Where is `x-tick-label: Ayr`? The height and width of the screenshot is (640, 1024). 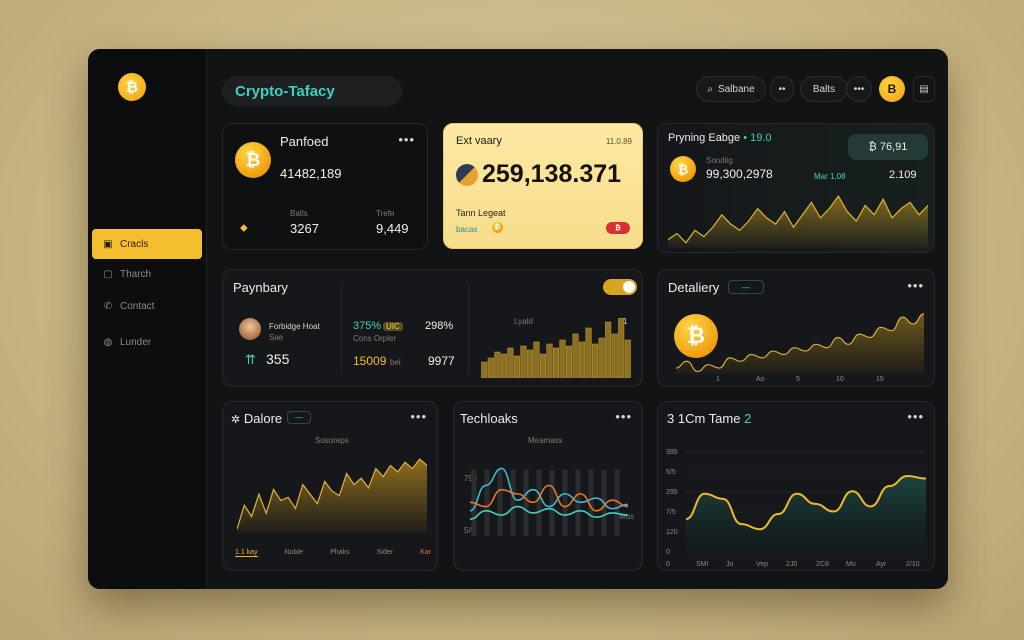
x-tick-label: Ayr is located at coordinates (881, 564).